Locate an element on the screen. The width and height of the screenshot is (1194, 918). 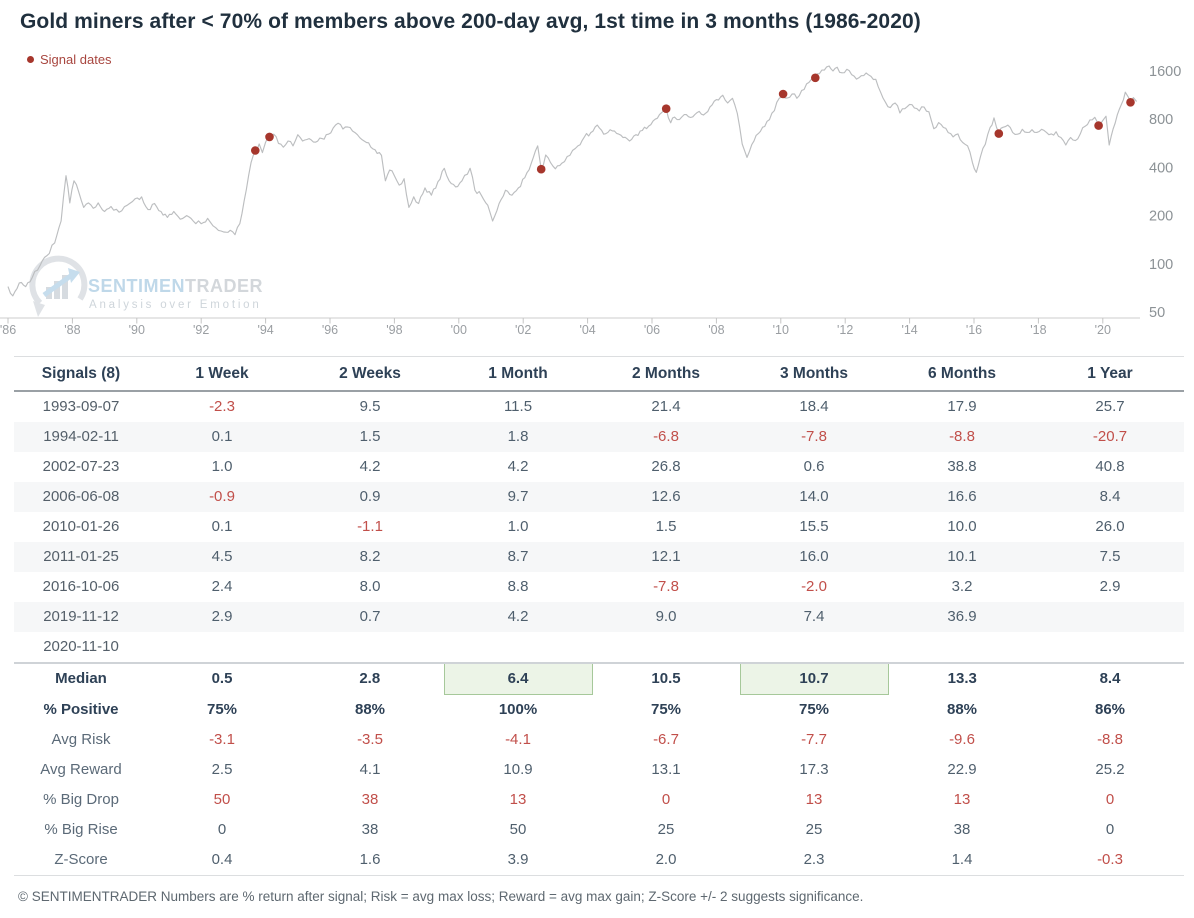
table-cell: -3.1 is located at coordinates (222, 739).